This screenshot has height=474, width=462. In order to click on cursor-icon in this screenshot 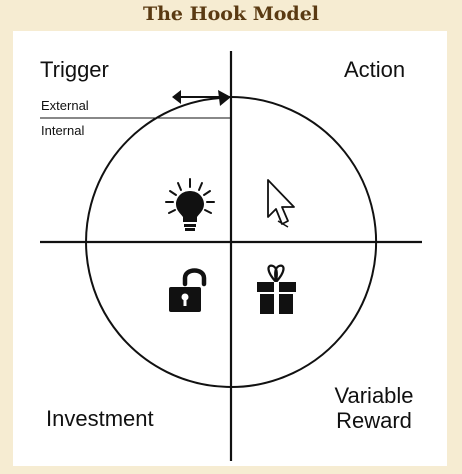, I will do `click(281, 203)`.